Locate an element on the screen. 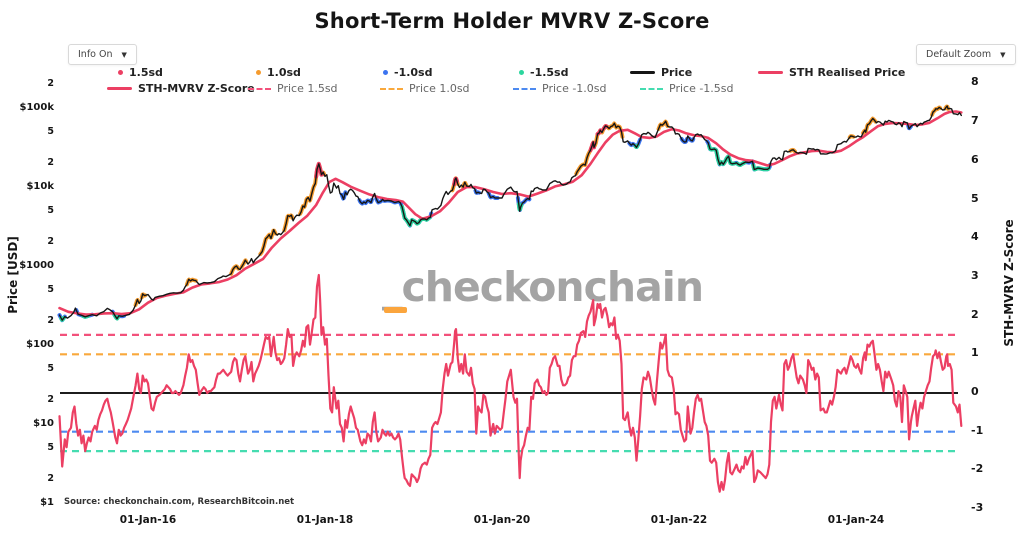 The image size is (1024, 557). legend-label: Price -1.5sd is located at coordinates (701, 88).